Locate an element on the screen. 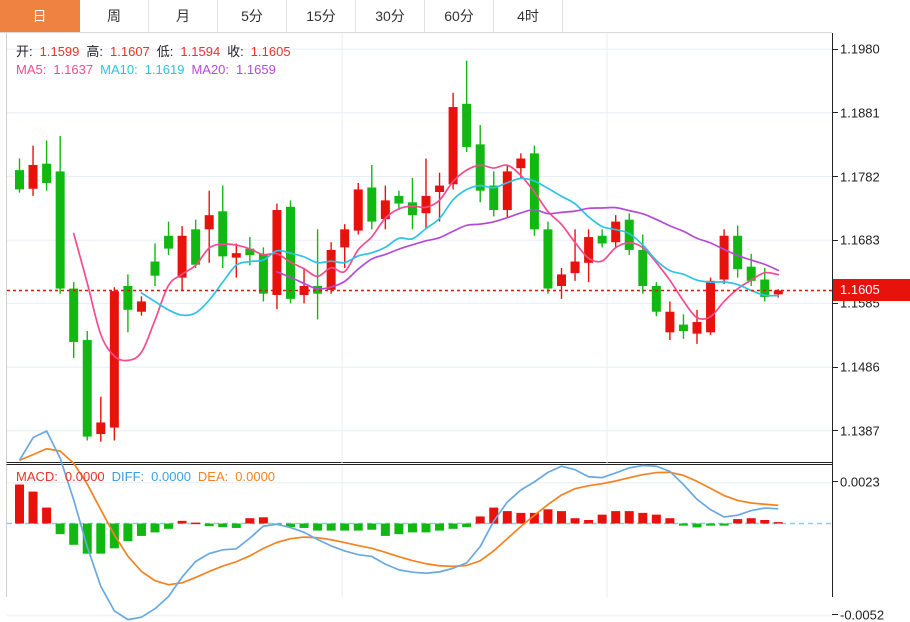  price-tick-2: 1.1782 is located at coordinates (856, 176).